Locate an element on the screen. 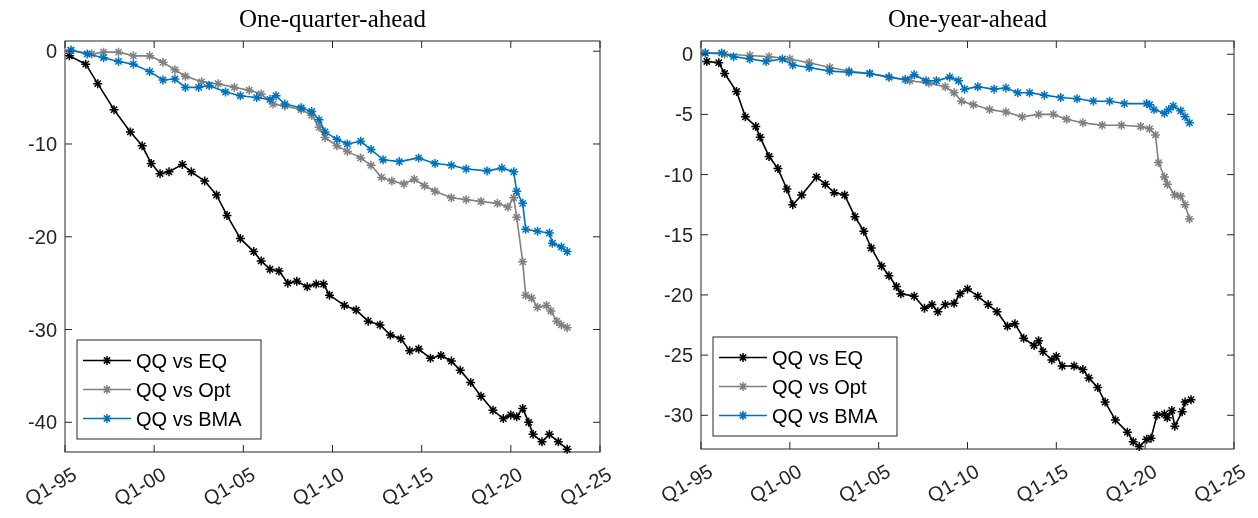 The width and height of the screenshot is (1258, 518). y-tick-label: -5 is located at coordinates (684, 114).